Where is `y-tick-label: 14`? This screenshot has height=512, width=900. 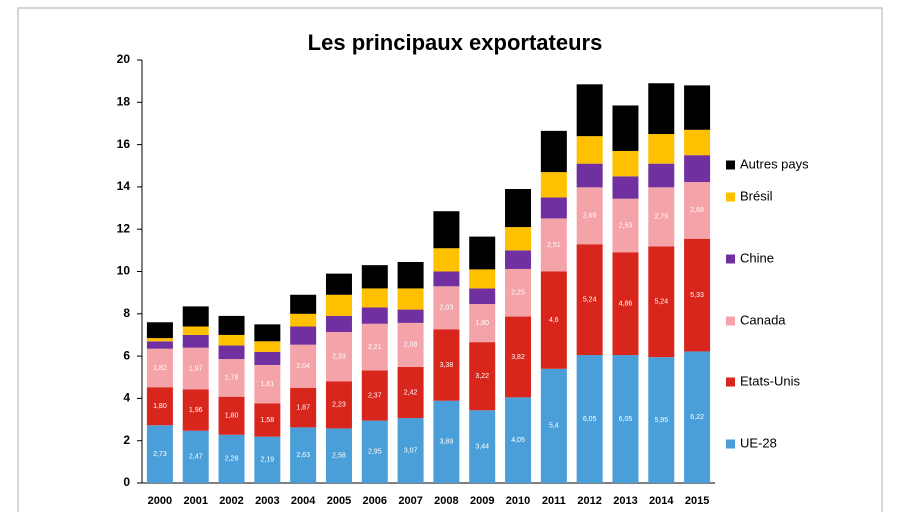 y-tick-label: 14 is located at coordinates (124, 186).